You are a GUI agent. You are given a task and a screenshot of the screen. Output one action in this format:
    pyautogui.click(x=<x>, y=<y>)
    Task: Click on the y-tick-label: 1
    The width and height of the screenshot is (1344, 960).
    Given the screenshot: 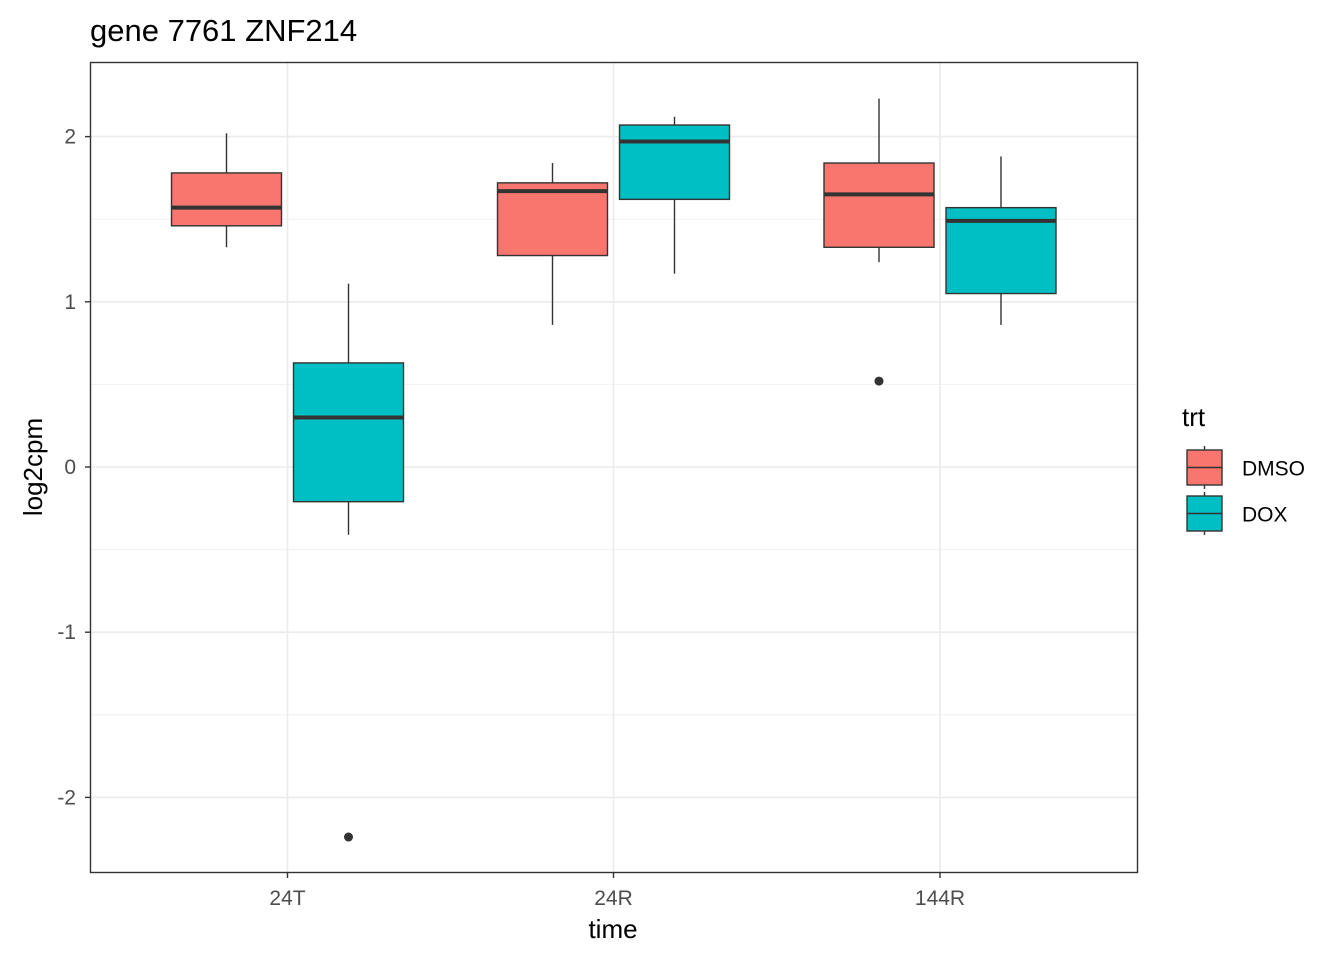 What is the action you would take?
    pyautogui.click(x=70, y=302)
    